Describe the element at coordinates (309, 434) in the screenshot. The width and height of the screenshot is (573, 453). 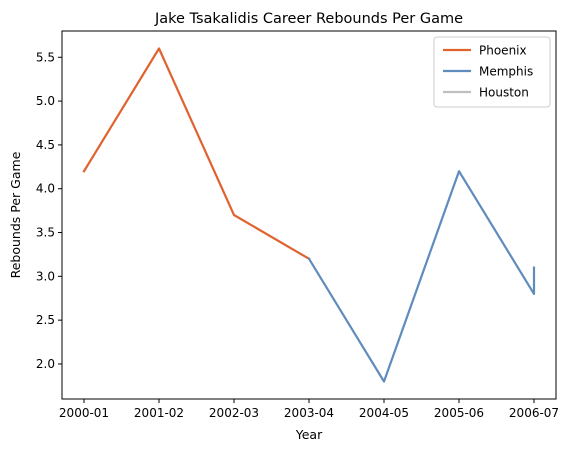
I see `x-axis-label: Year` at that location.